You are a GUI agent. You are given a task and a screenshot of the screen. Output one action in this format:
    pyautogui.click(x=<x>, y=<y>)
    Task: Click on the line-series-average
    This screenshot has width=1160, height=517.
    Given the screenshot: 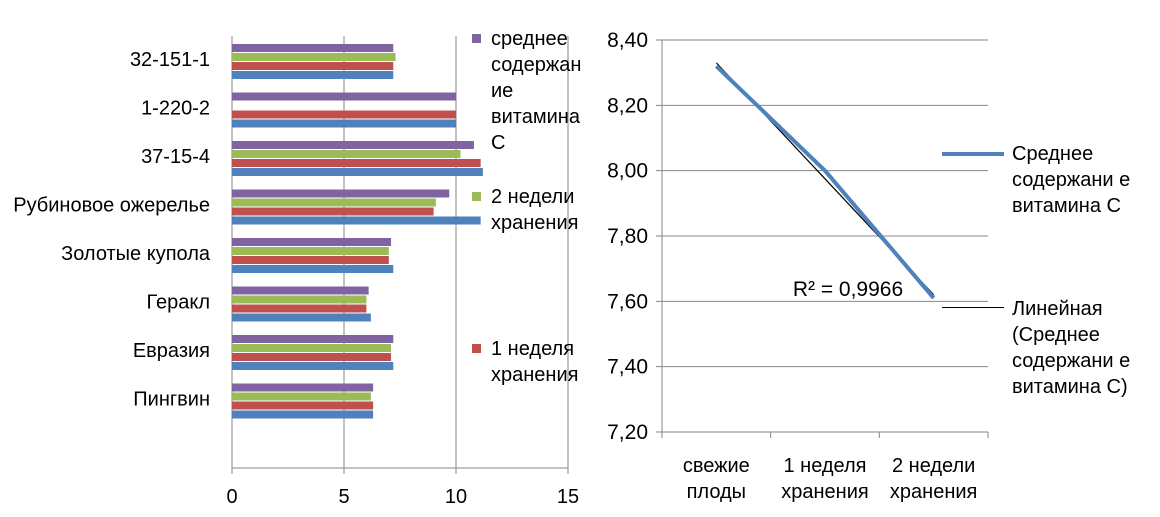 What is the action you would take?
    pyautogui.click(x=825, y=182)
    